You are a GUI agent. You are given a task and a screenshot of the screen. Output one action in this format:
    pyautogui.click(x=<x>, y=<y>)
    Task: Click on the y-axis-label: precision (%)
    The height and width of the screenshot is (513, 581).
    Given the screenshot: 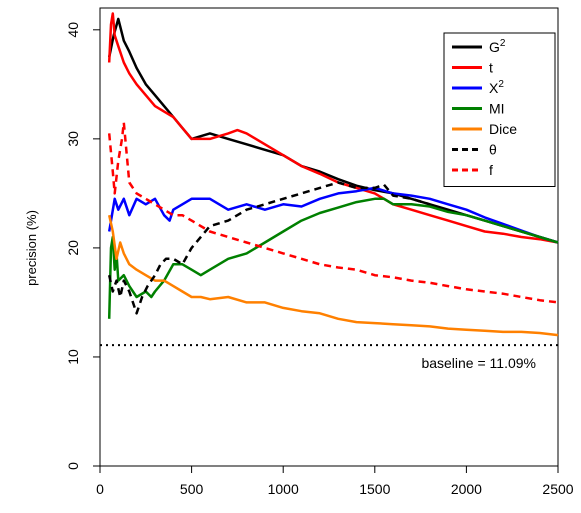 What is the action you would take?
    pyautogui.click(x=31, y=248)
    